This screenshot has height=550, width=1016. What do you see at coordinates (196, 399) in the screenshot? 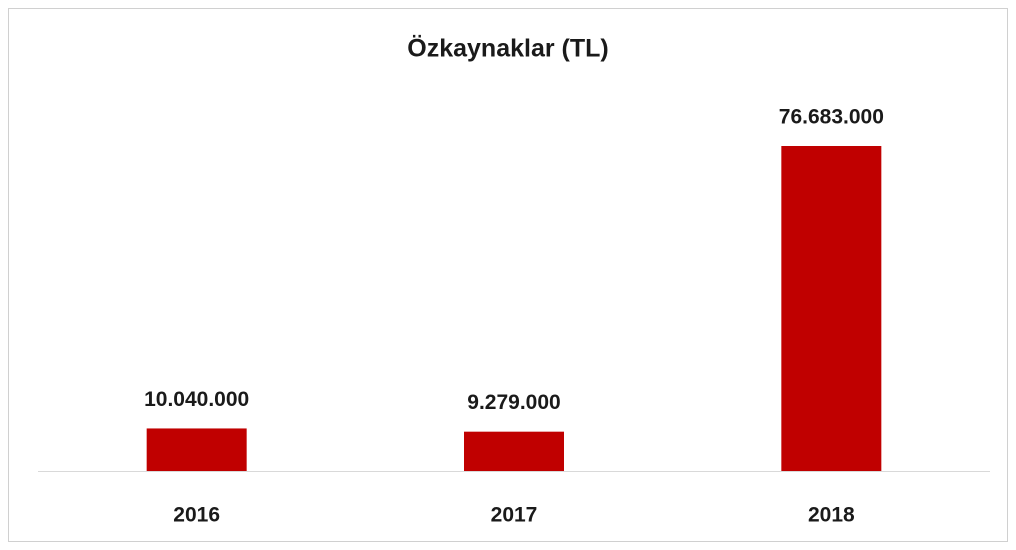
I see `value-label: 10.040.000` at bounding box center [196, 399].